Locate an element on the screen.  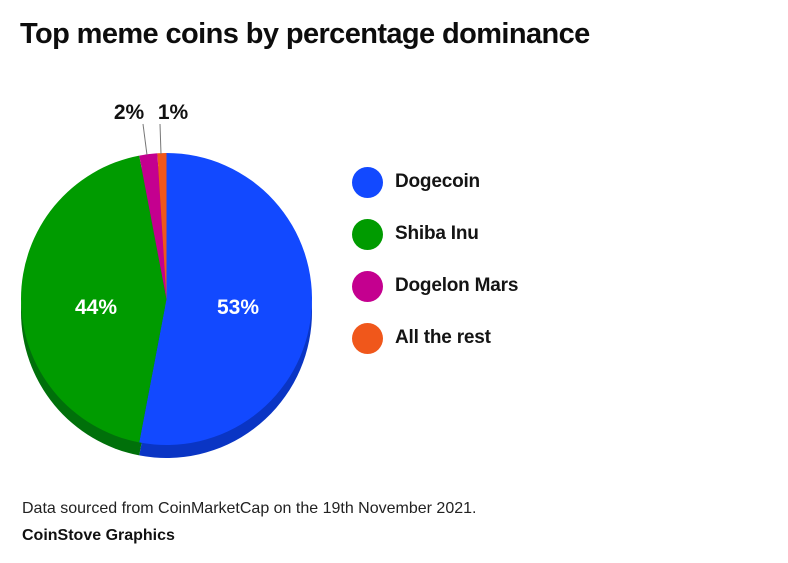
legend-swatch-dogelon-mars is located at coordinates (367, 286).